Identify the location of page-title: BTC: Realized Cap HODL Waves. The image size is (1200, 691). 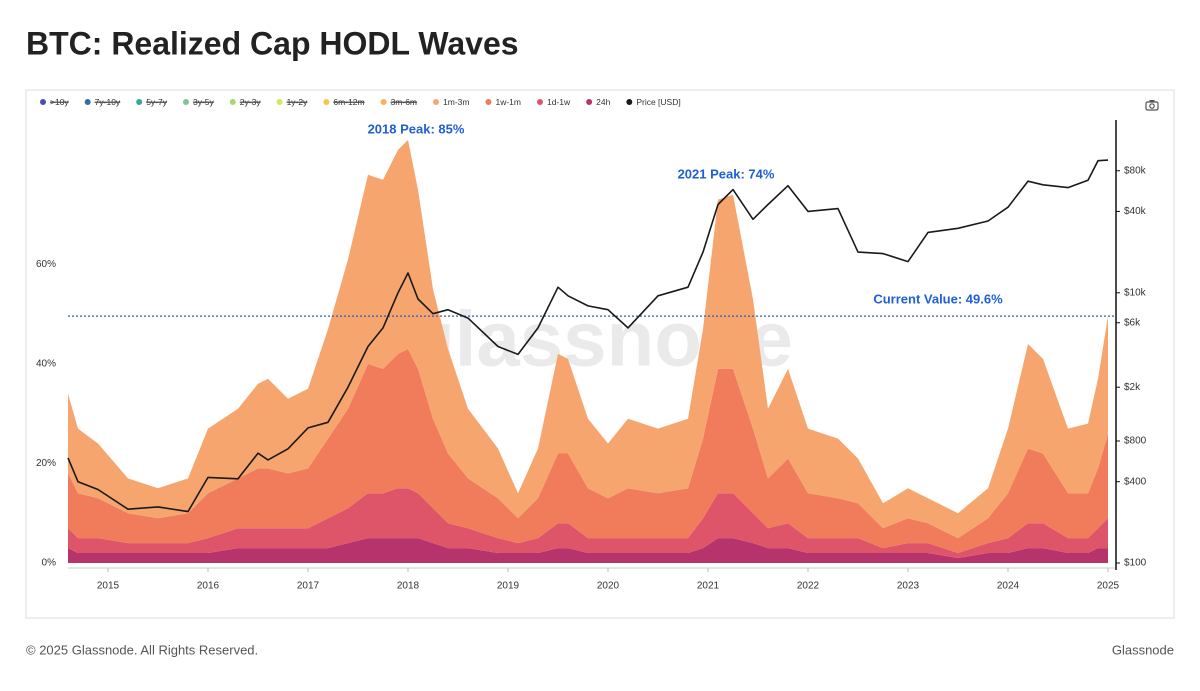
(272, 43).